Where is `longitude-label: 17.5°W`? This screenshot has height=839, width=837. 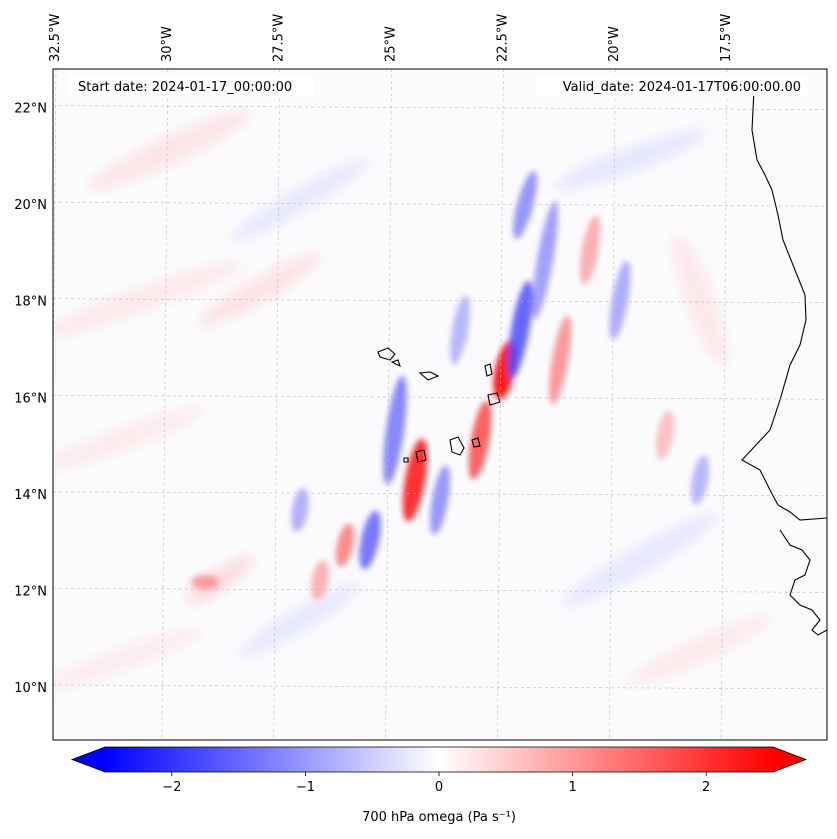
longitude-label: 17.5°W is located at coordinates (726, 38).